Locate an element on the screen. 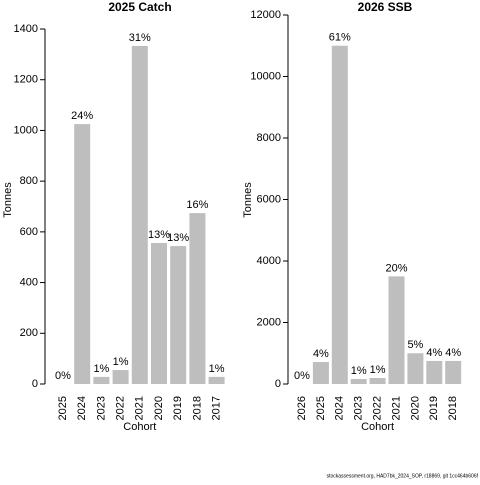  x-tick-label: 2017 is located at coordinates (217, 408).